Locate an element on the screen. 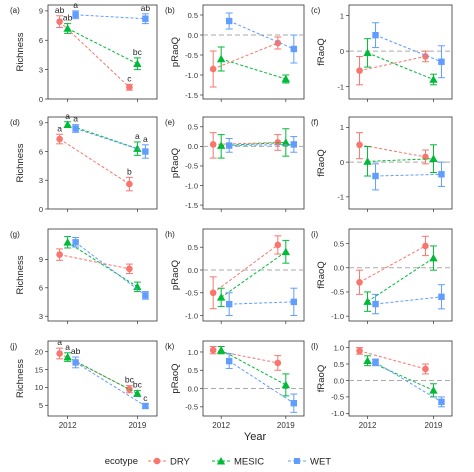 The image size is (474, 472). panel-label: (f) is located at coordinates (315, 122).